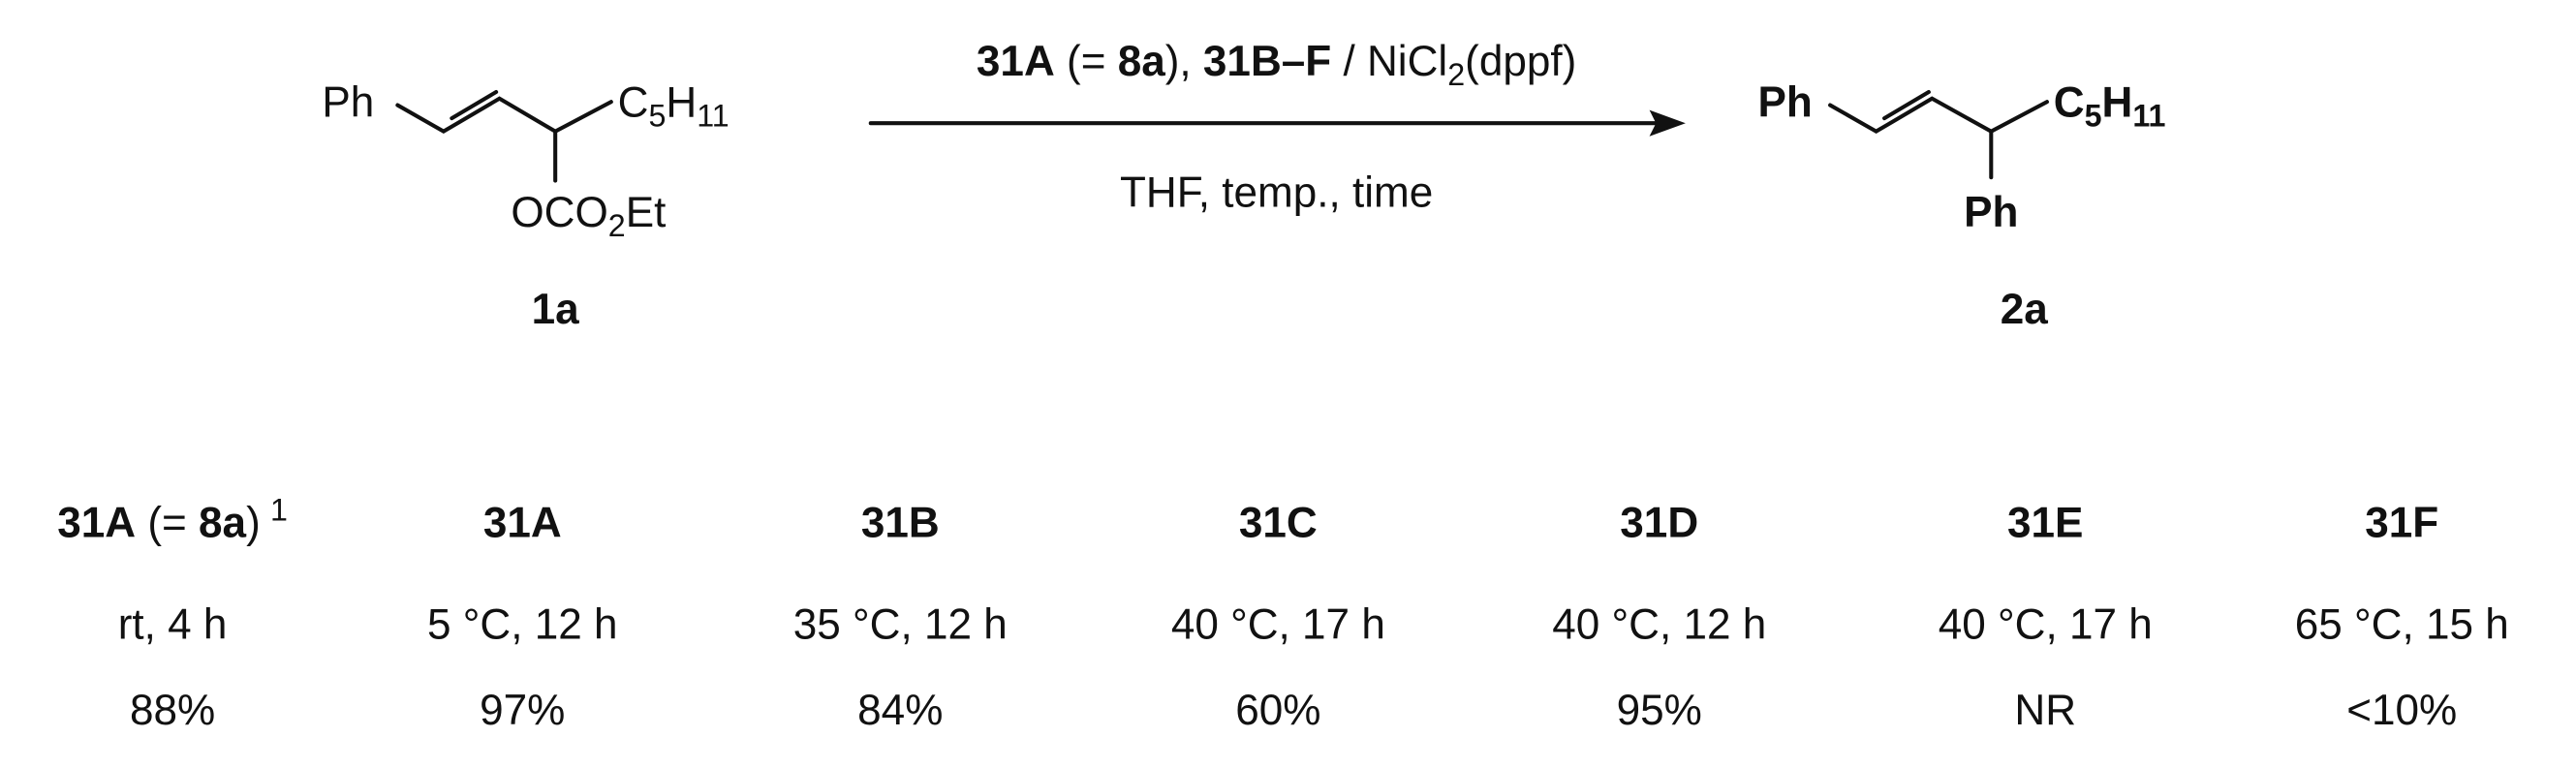 Image resolution: width=2576 pixels, height=768 pixels. I want to click on yield: NR, so click(2045, 710).